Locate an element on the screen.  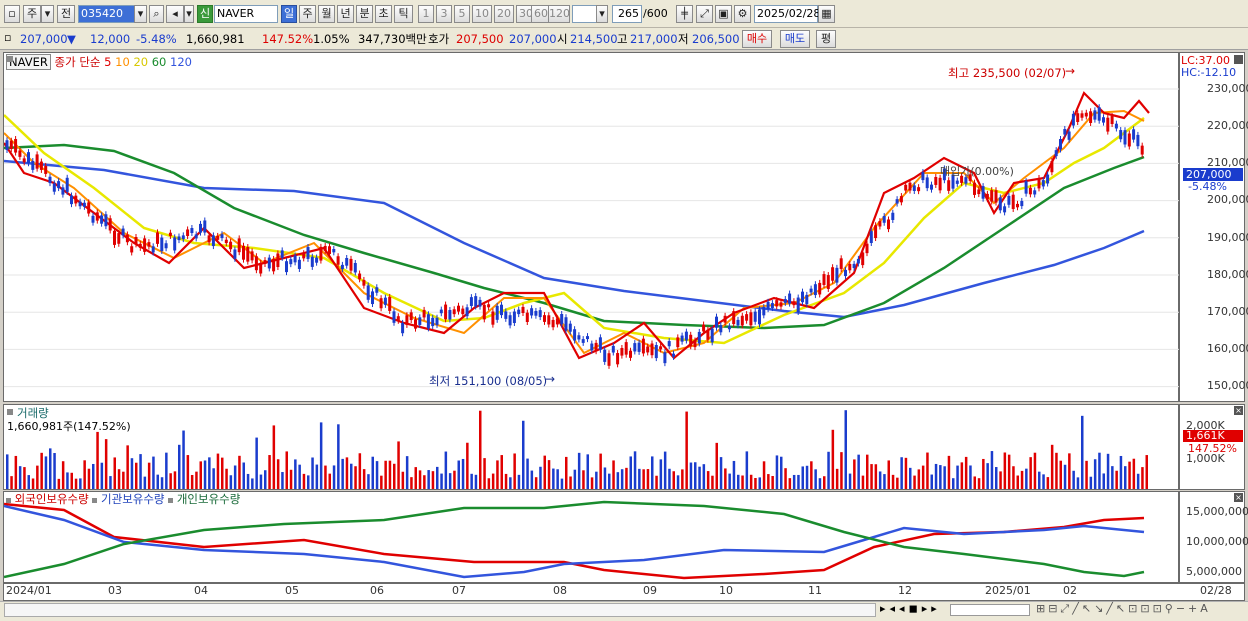
step-dropdown-icon: ▾ is located at coordinates (602, 14).